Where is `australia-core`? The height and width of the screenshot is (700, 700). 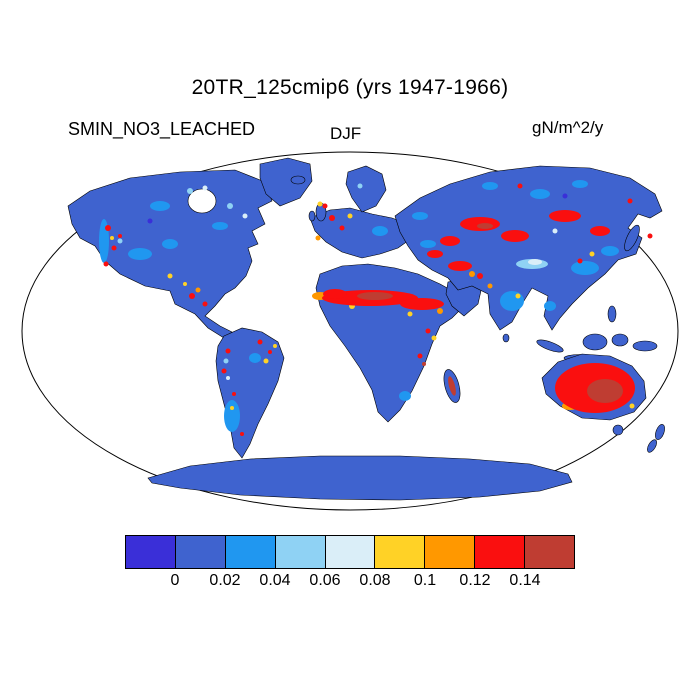
australia-core is located at coordinates (605, 391).